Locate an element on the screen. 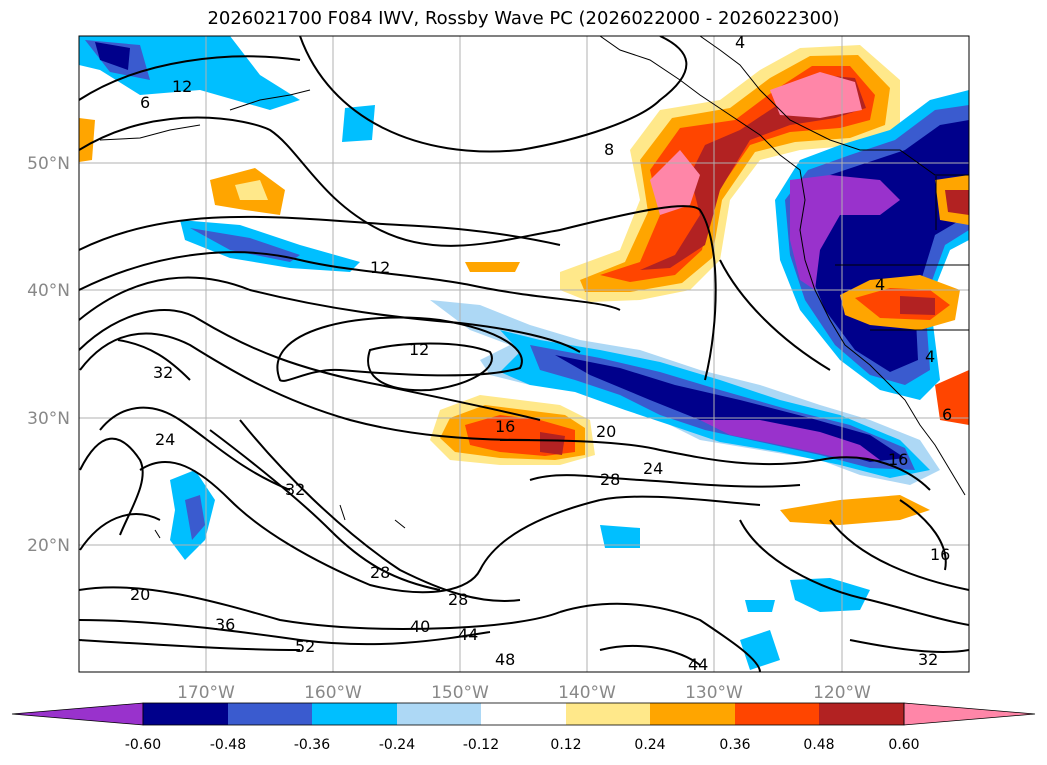 The width and height of the screenshot is (1047, 765). colorbar-tick: -0.60 is located at coordinates (143, 745).